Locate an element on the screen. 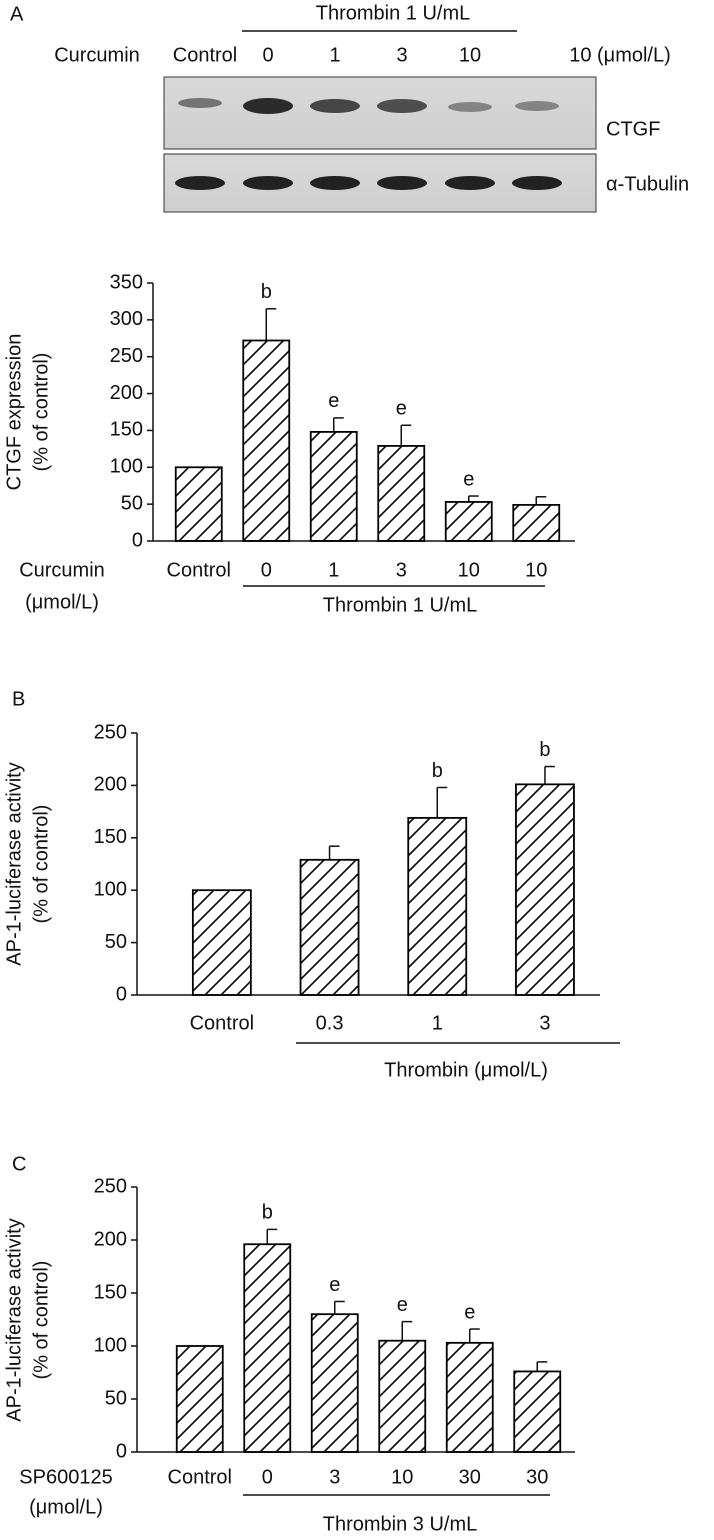 The height and width of the screenshot is (1540, 714). row-label: Curcumin is located at coordinates (62, 570).